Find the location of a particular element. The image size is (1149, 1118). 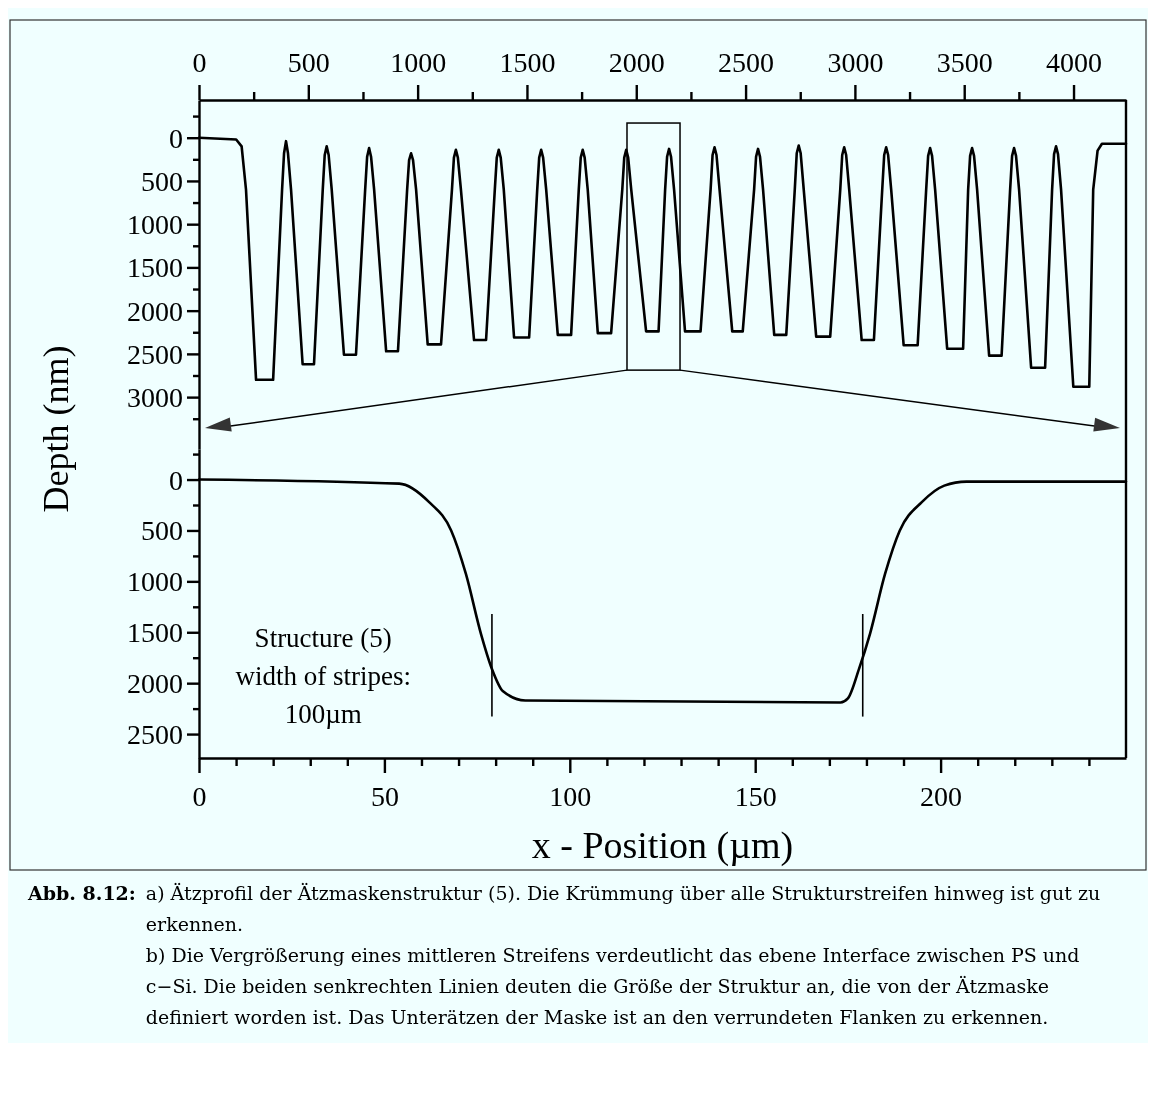

x-tick-label: 200 is located at coordinates (941, 796).